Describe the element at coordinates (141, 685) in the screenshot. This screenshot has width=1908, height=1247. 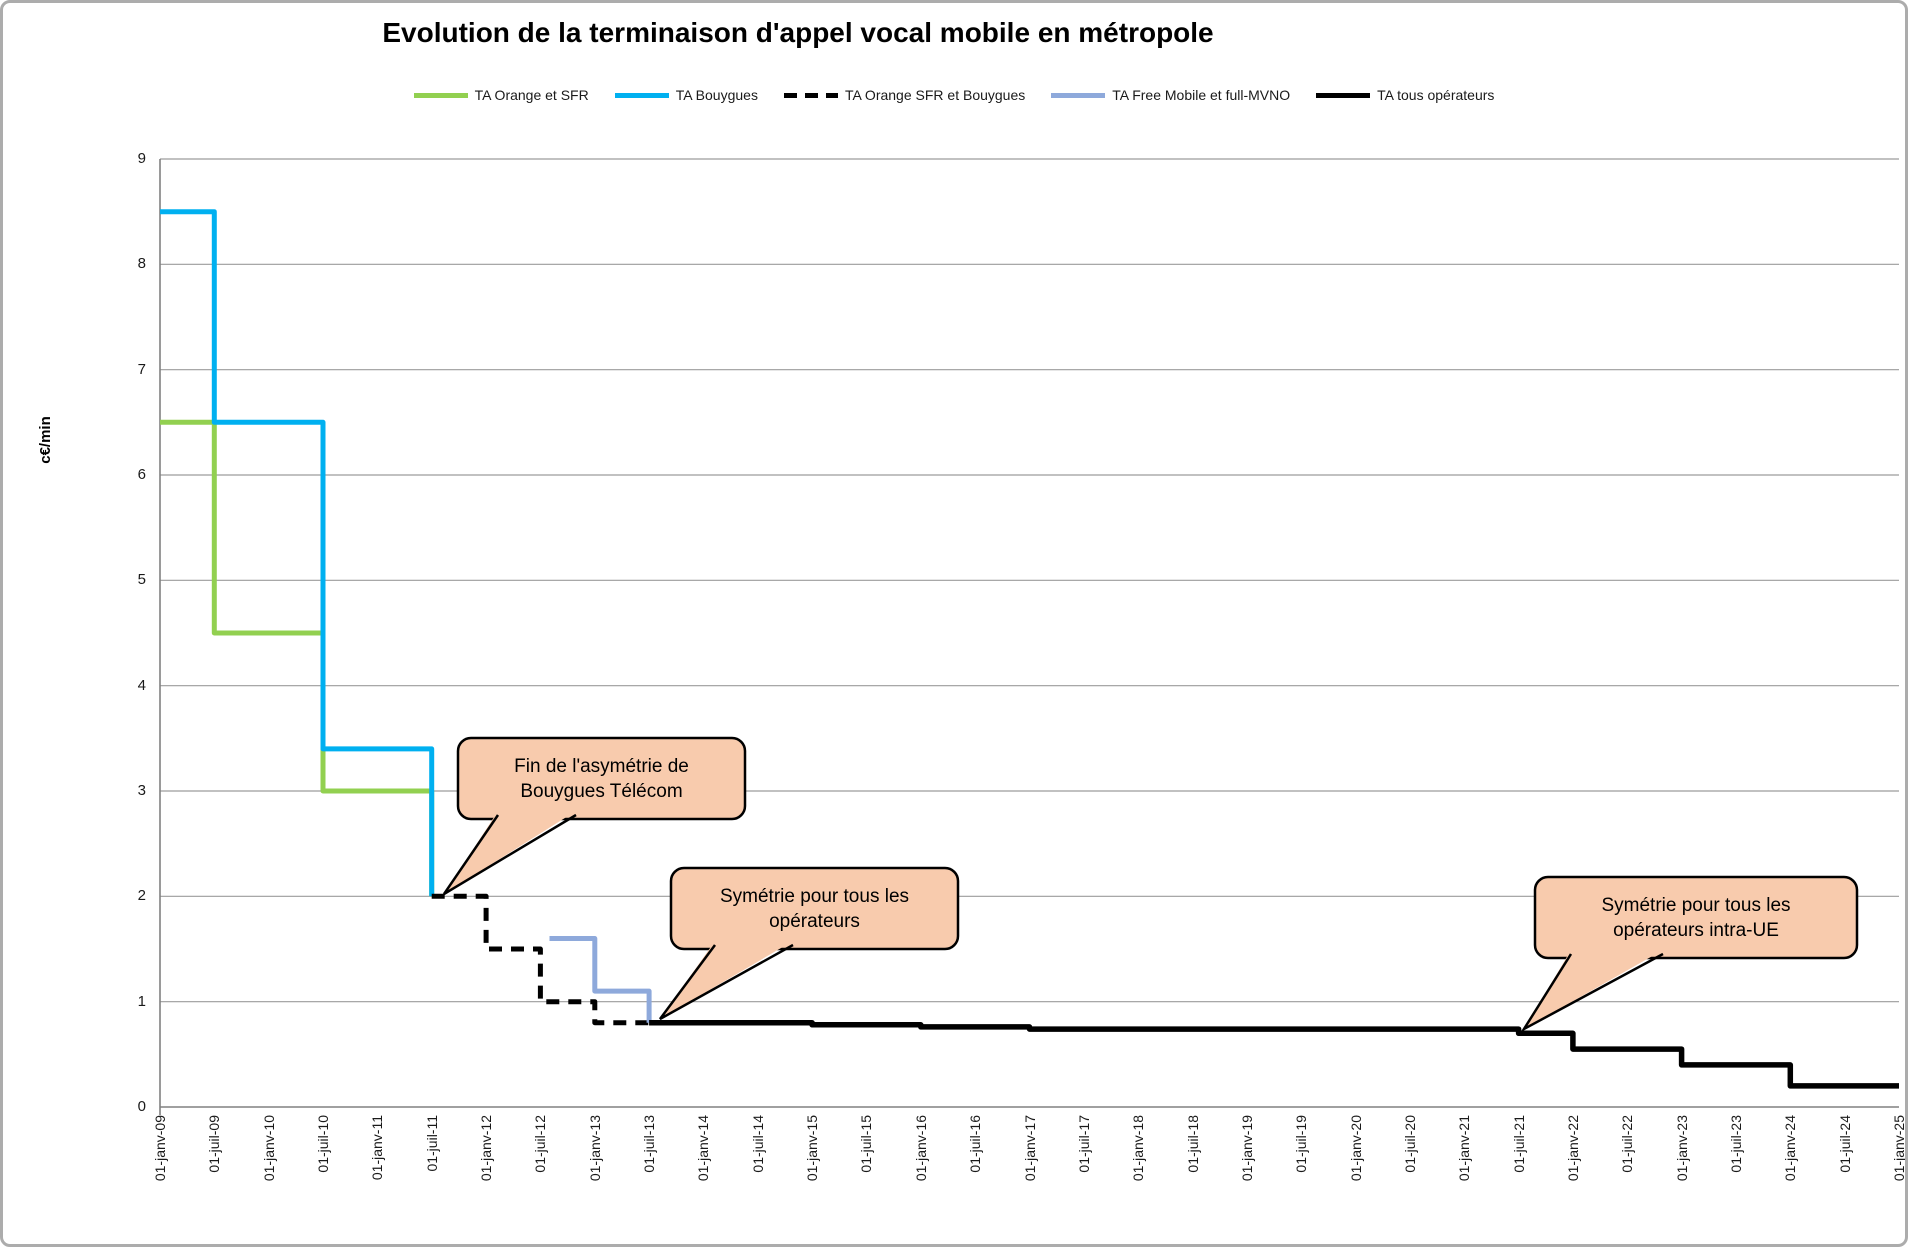
I see `y-tick-label: 4` at that location.